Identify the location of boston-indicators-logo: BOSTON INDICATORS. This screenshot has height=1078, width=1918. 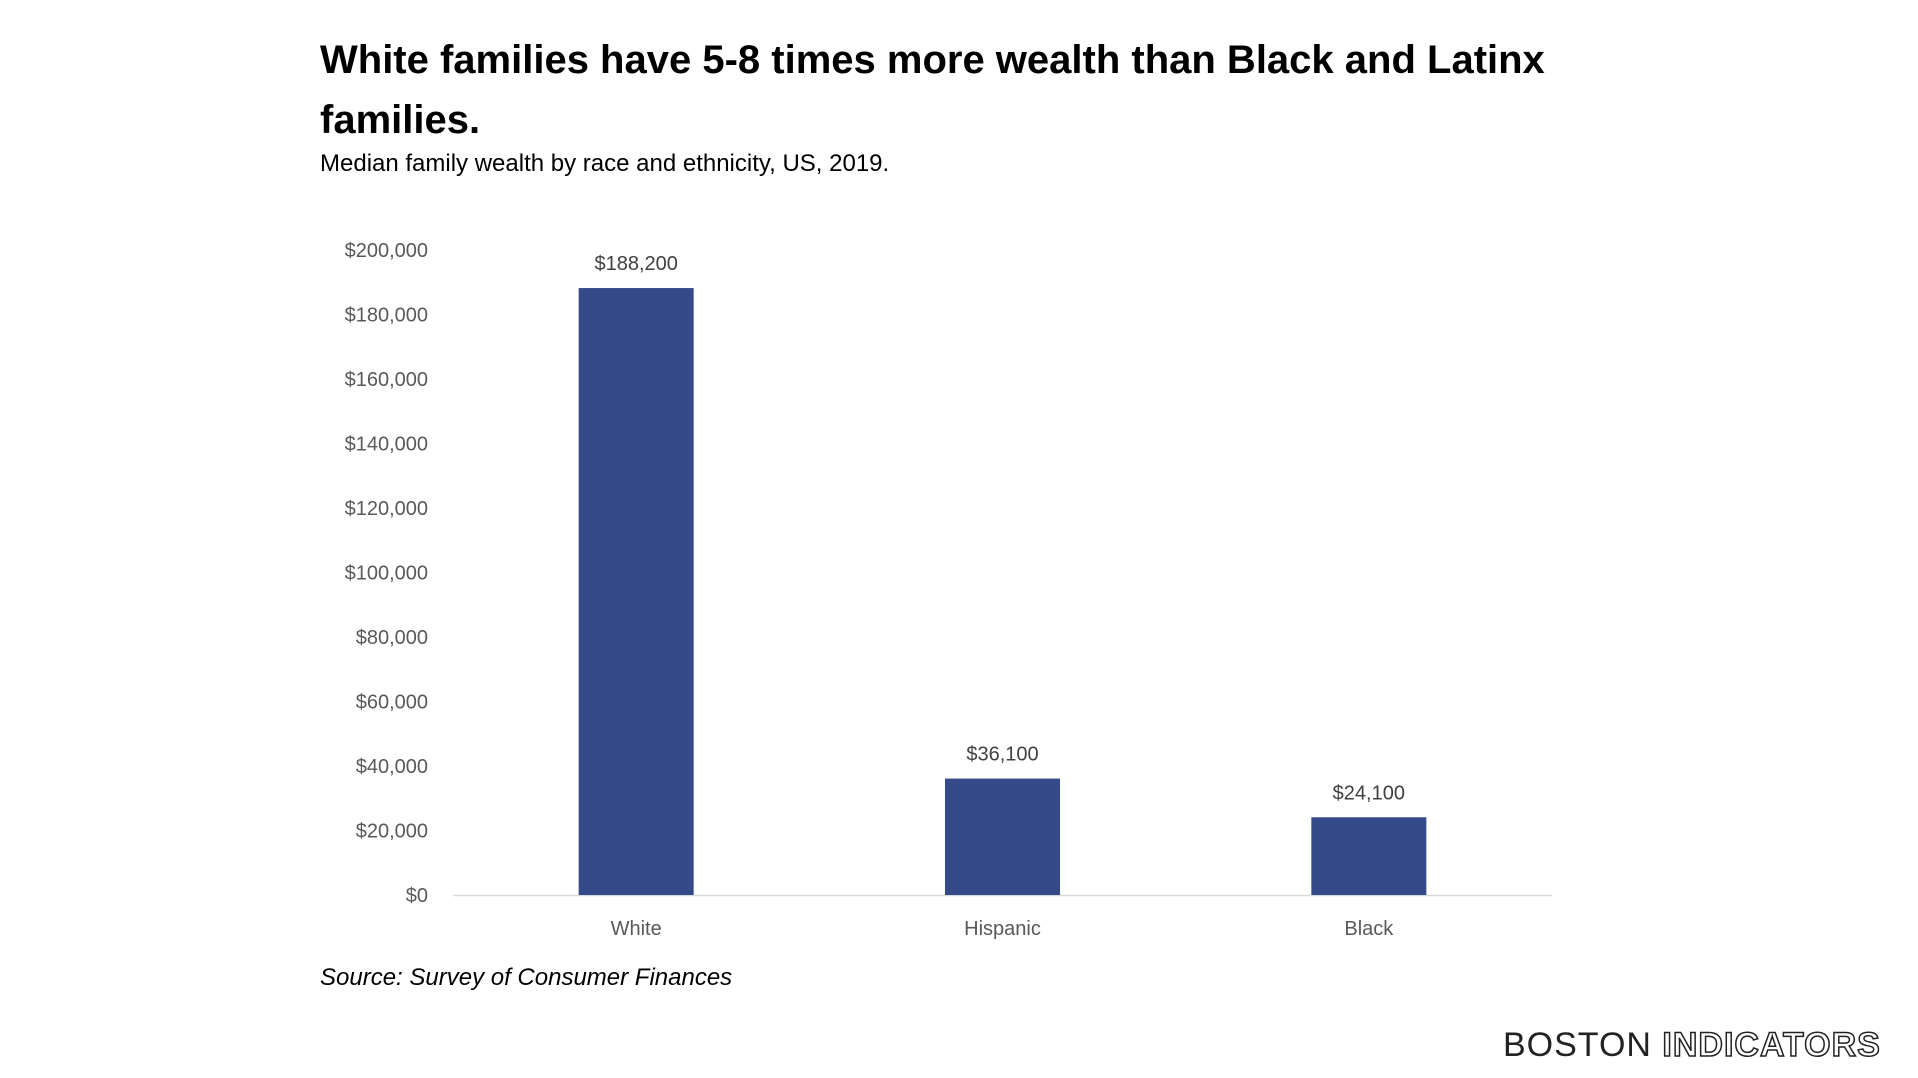
(1692, 1045).